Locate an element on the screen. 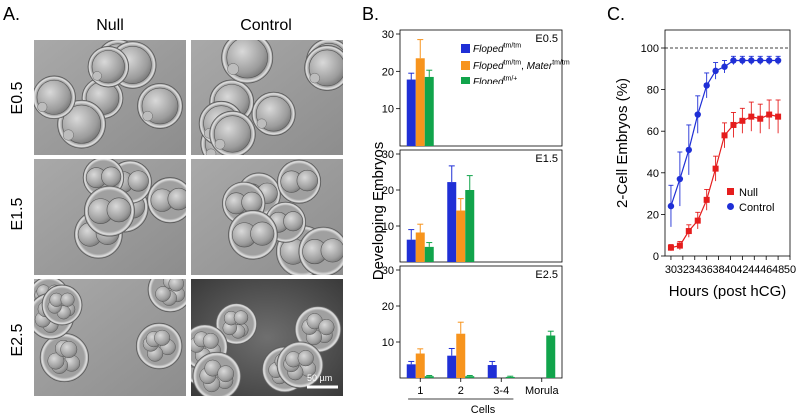  y-tick-label: 100 is located at coordinates (650, 49).